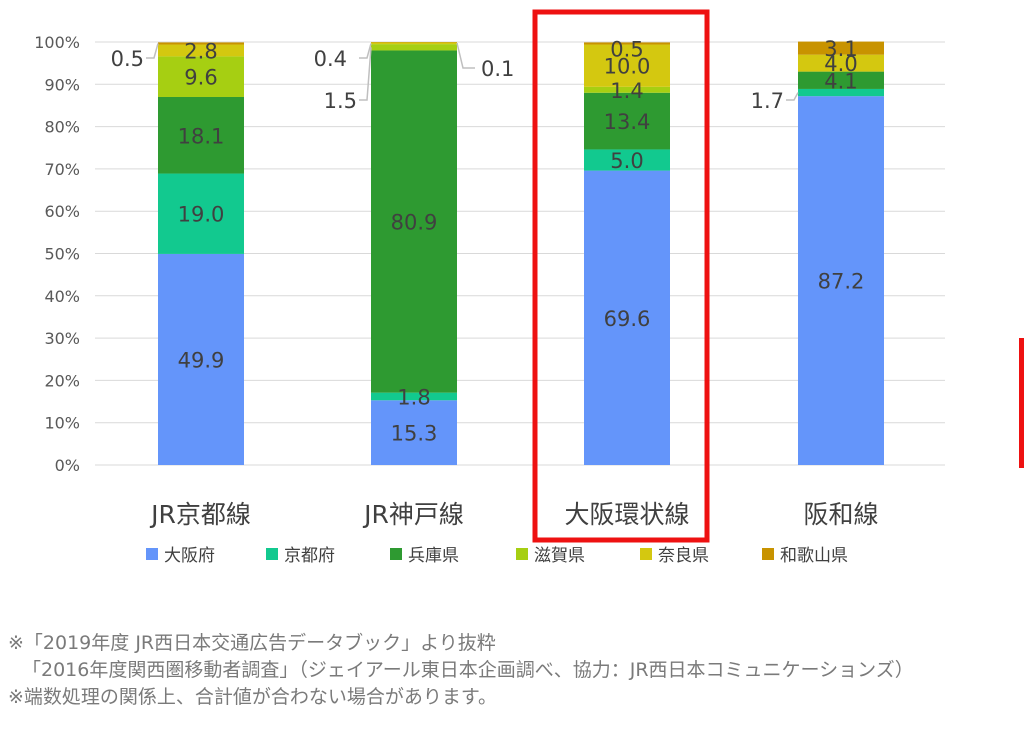  What do you see at coordinates (57, 42) in the screenshot?
I see `y-tick-label: 100%` at bounding box center [57, 42].